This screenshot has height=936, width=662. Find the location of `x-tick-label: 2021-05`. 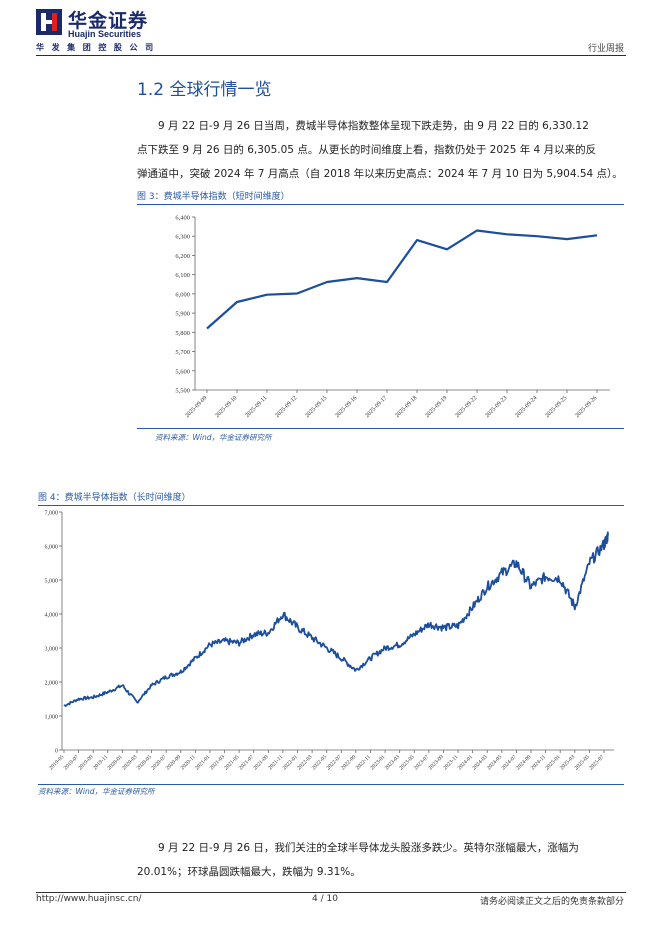

x-tick-label: 2021-05 is located at coordinates (231, 762).